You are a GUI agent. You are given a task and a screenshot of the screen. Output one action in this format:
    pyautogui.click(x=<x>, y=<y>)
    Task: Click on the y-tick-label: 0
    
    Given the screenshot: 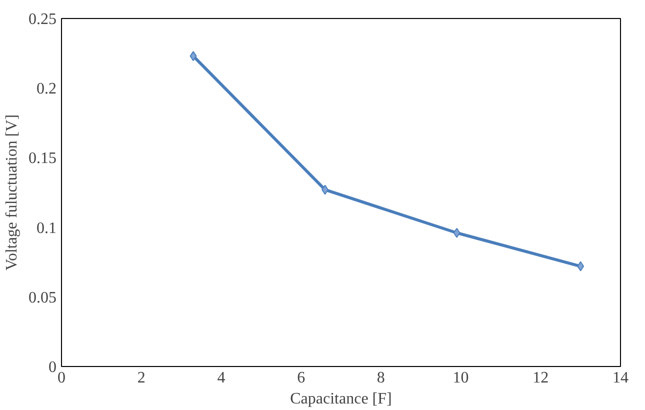 What is the action you would take?
    pyautogui.click(x=52, y=367)
    